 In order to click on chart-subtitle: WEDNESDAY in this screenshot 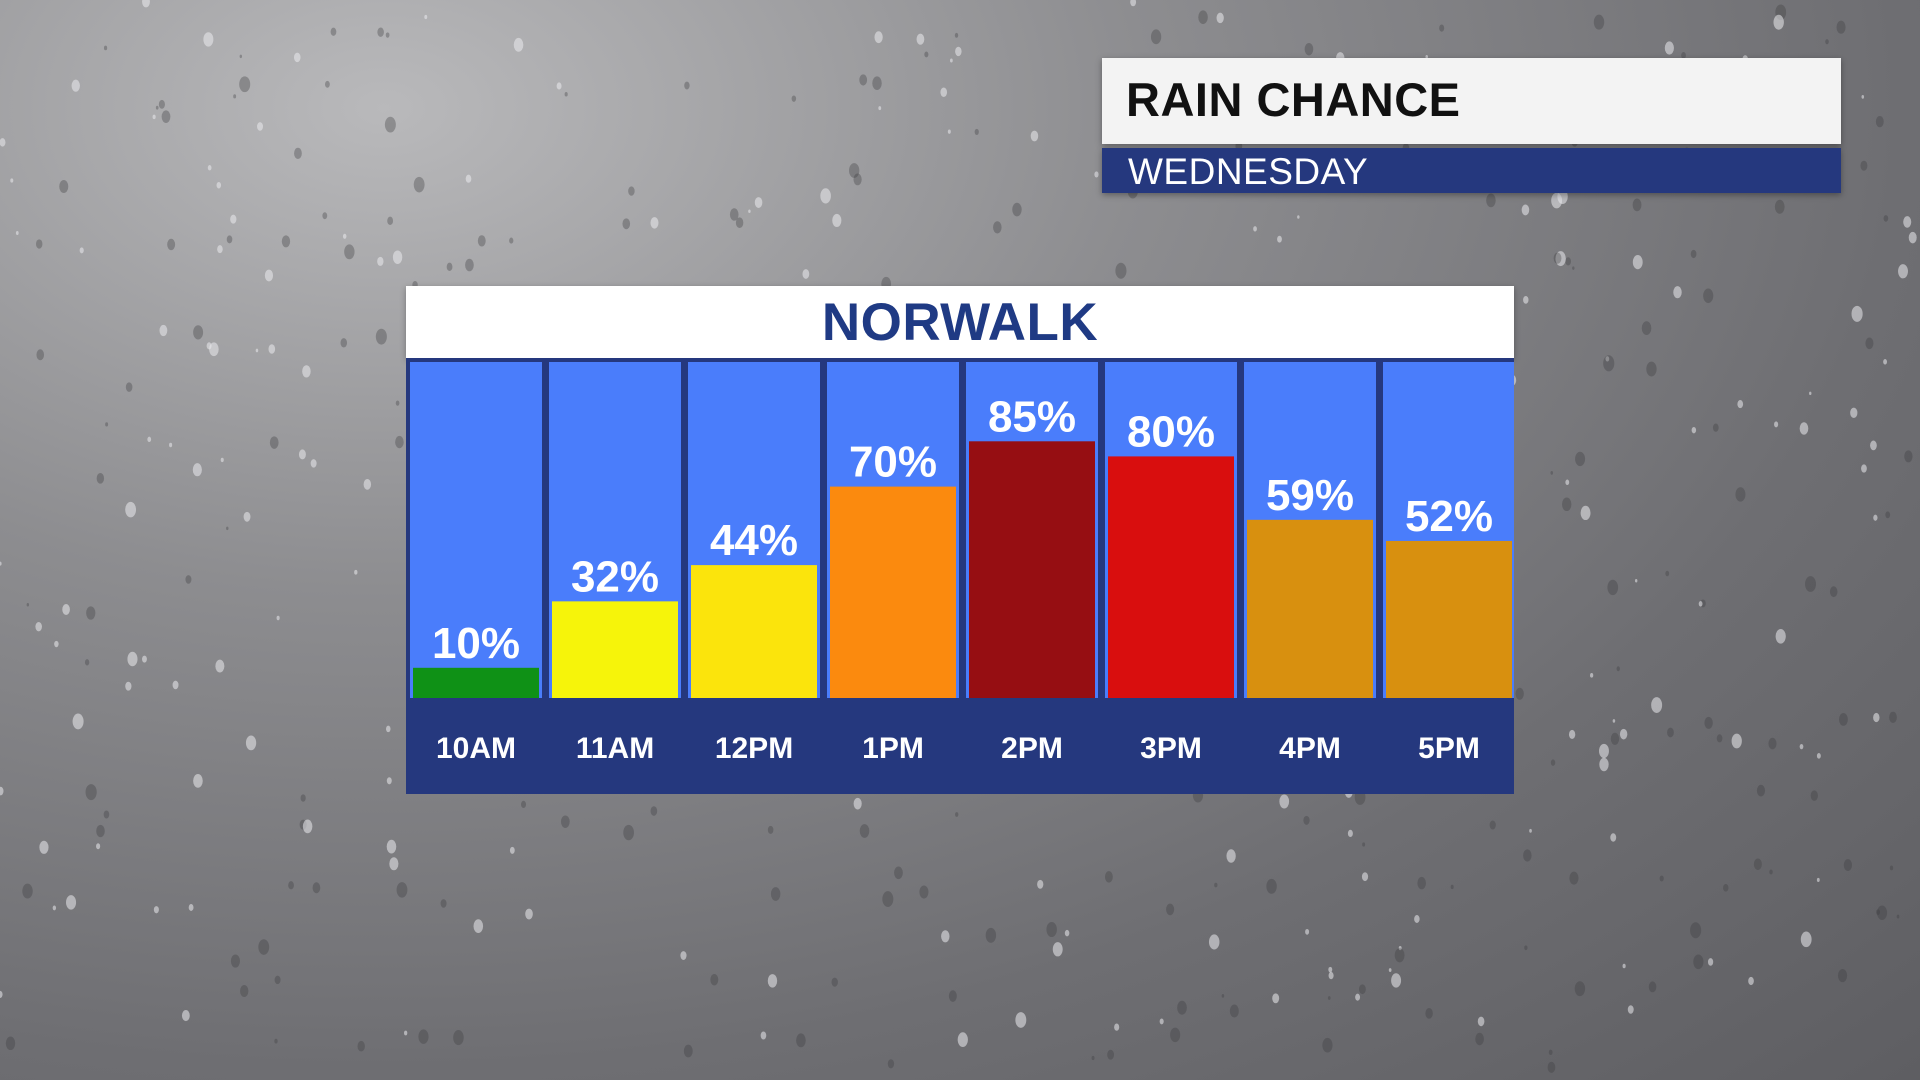, I will do `click(1248, 171)`.